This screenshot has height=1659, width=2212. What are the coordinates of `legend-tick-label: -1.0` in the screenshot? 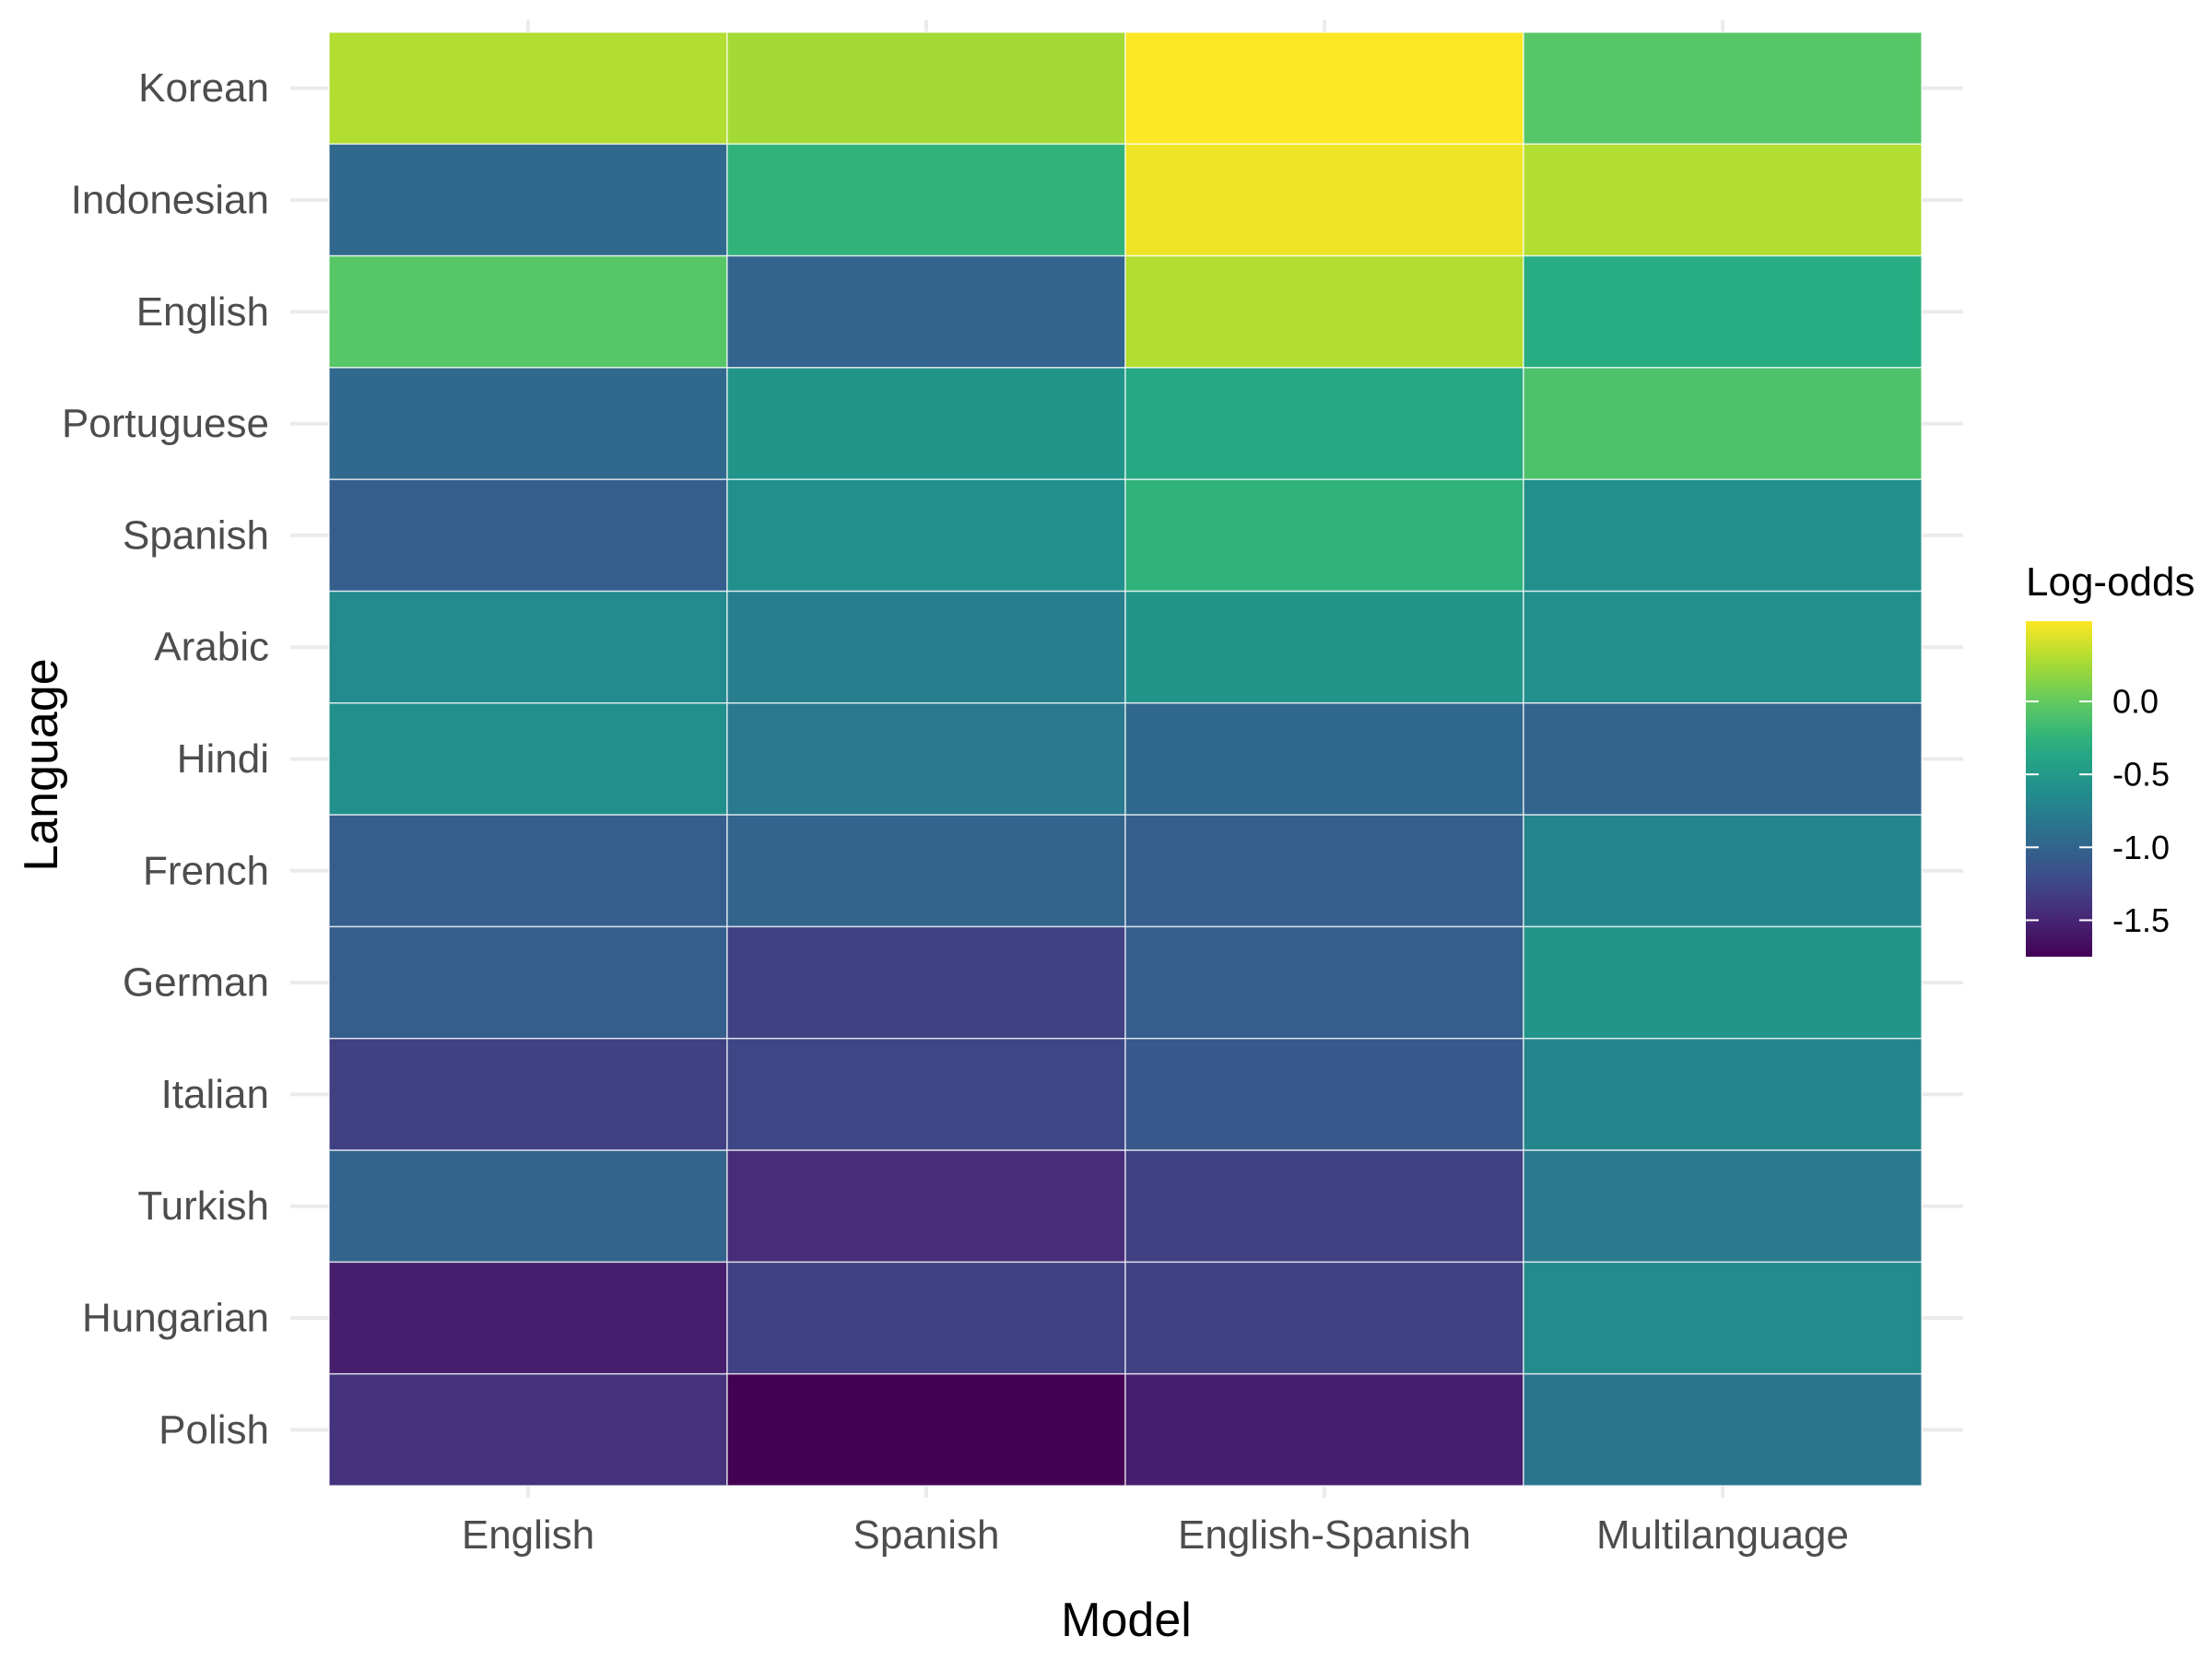 It's located at (2141, 847).